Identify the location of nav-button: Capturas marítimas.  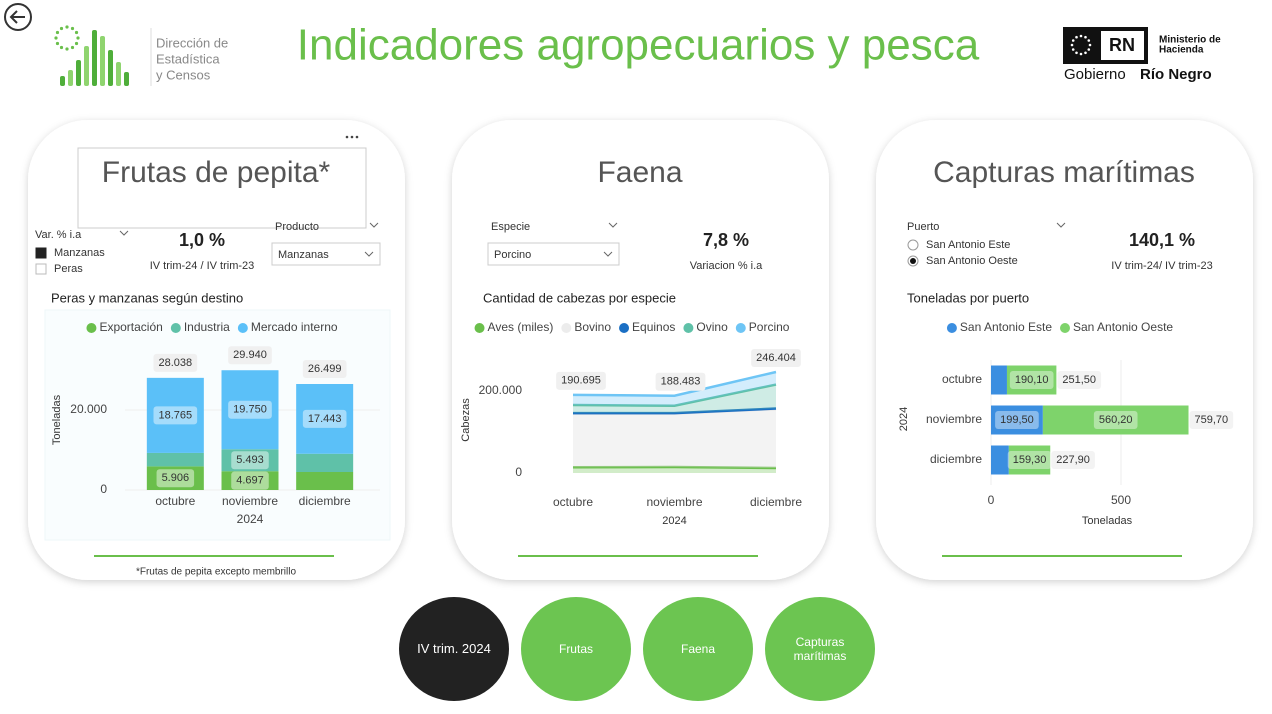
(820, 649).